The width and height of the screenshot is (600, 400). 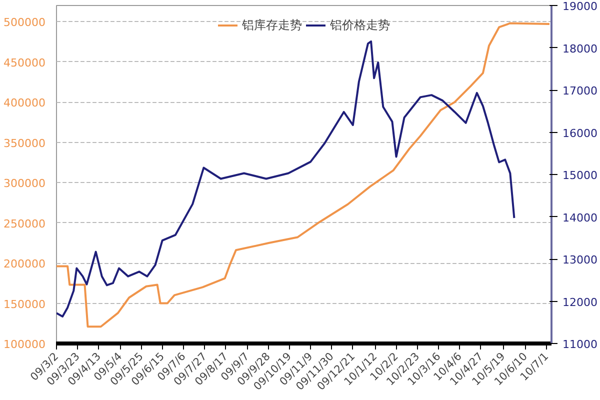 What do you see at coordinates (580, 49) in the screenshot?
I see `y2-tick-label: 18000` at bounding box center [580, 49].